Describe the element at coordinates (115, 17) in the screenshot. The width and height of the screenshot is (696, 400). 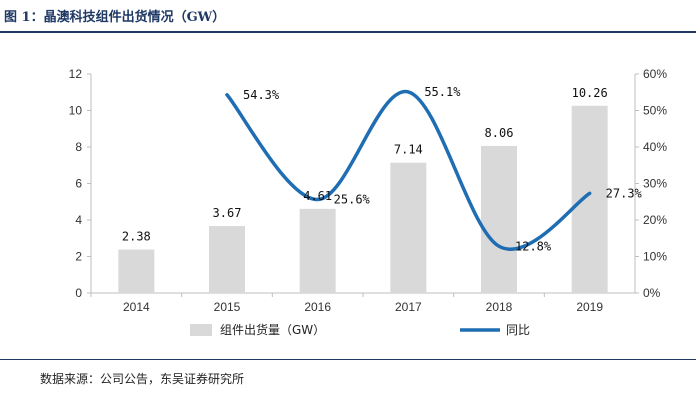
I see `chart-title: 图 1：晶澳科技组件出货情况（GW）` at that location.